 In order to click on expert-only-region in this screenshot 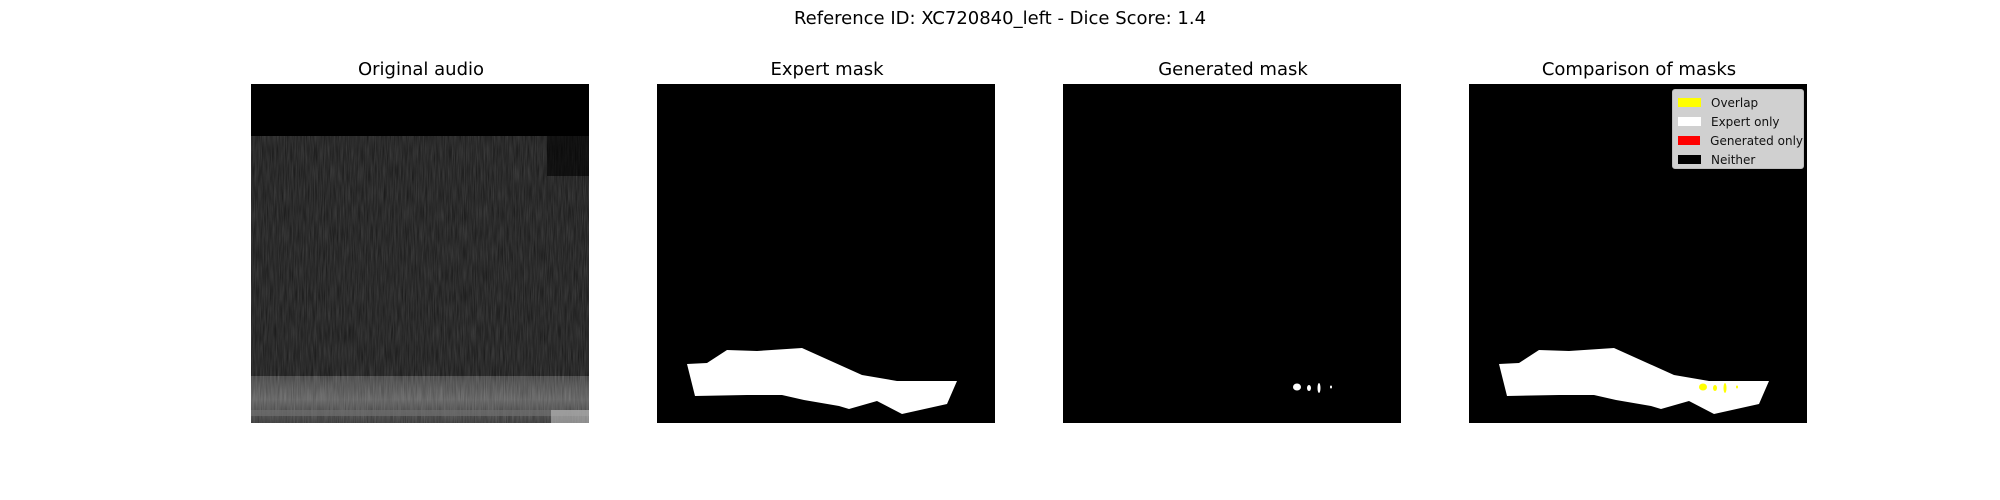, I will do `click(1634, 381)`.